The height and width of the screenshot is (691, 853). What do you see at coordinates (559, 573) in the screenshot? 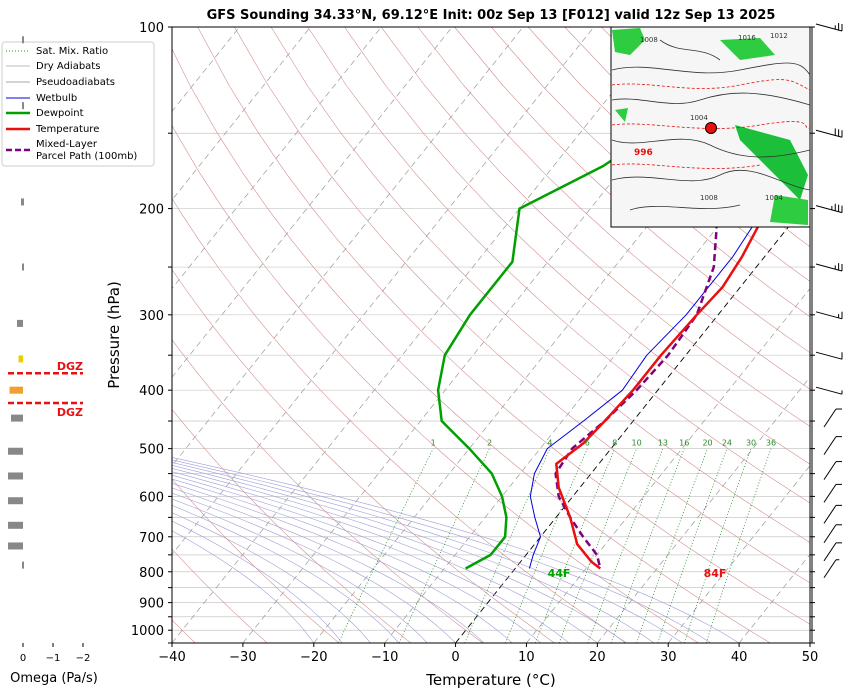
I see `surface-dewpoint-label: 44F` at bounding box center [559, 573].